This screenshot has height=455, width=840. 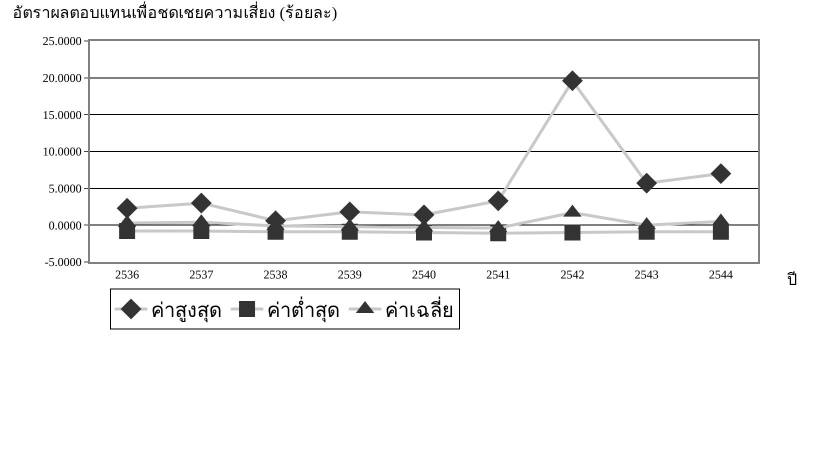 I want to click on y-tick-label: 0.0000, so click(x=65, y=225).